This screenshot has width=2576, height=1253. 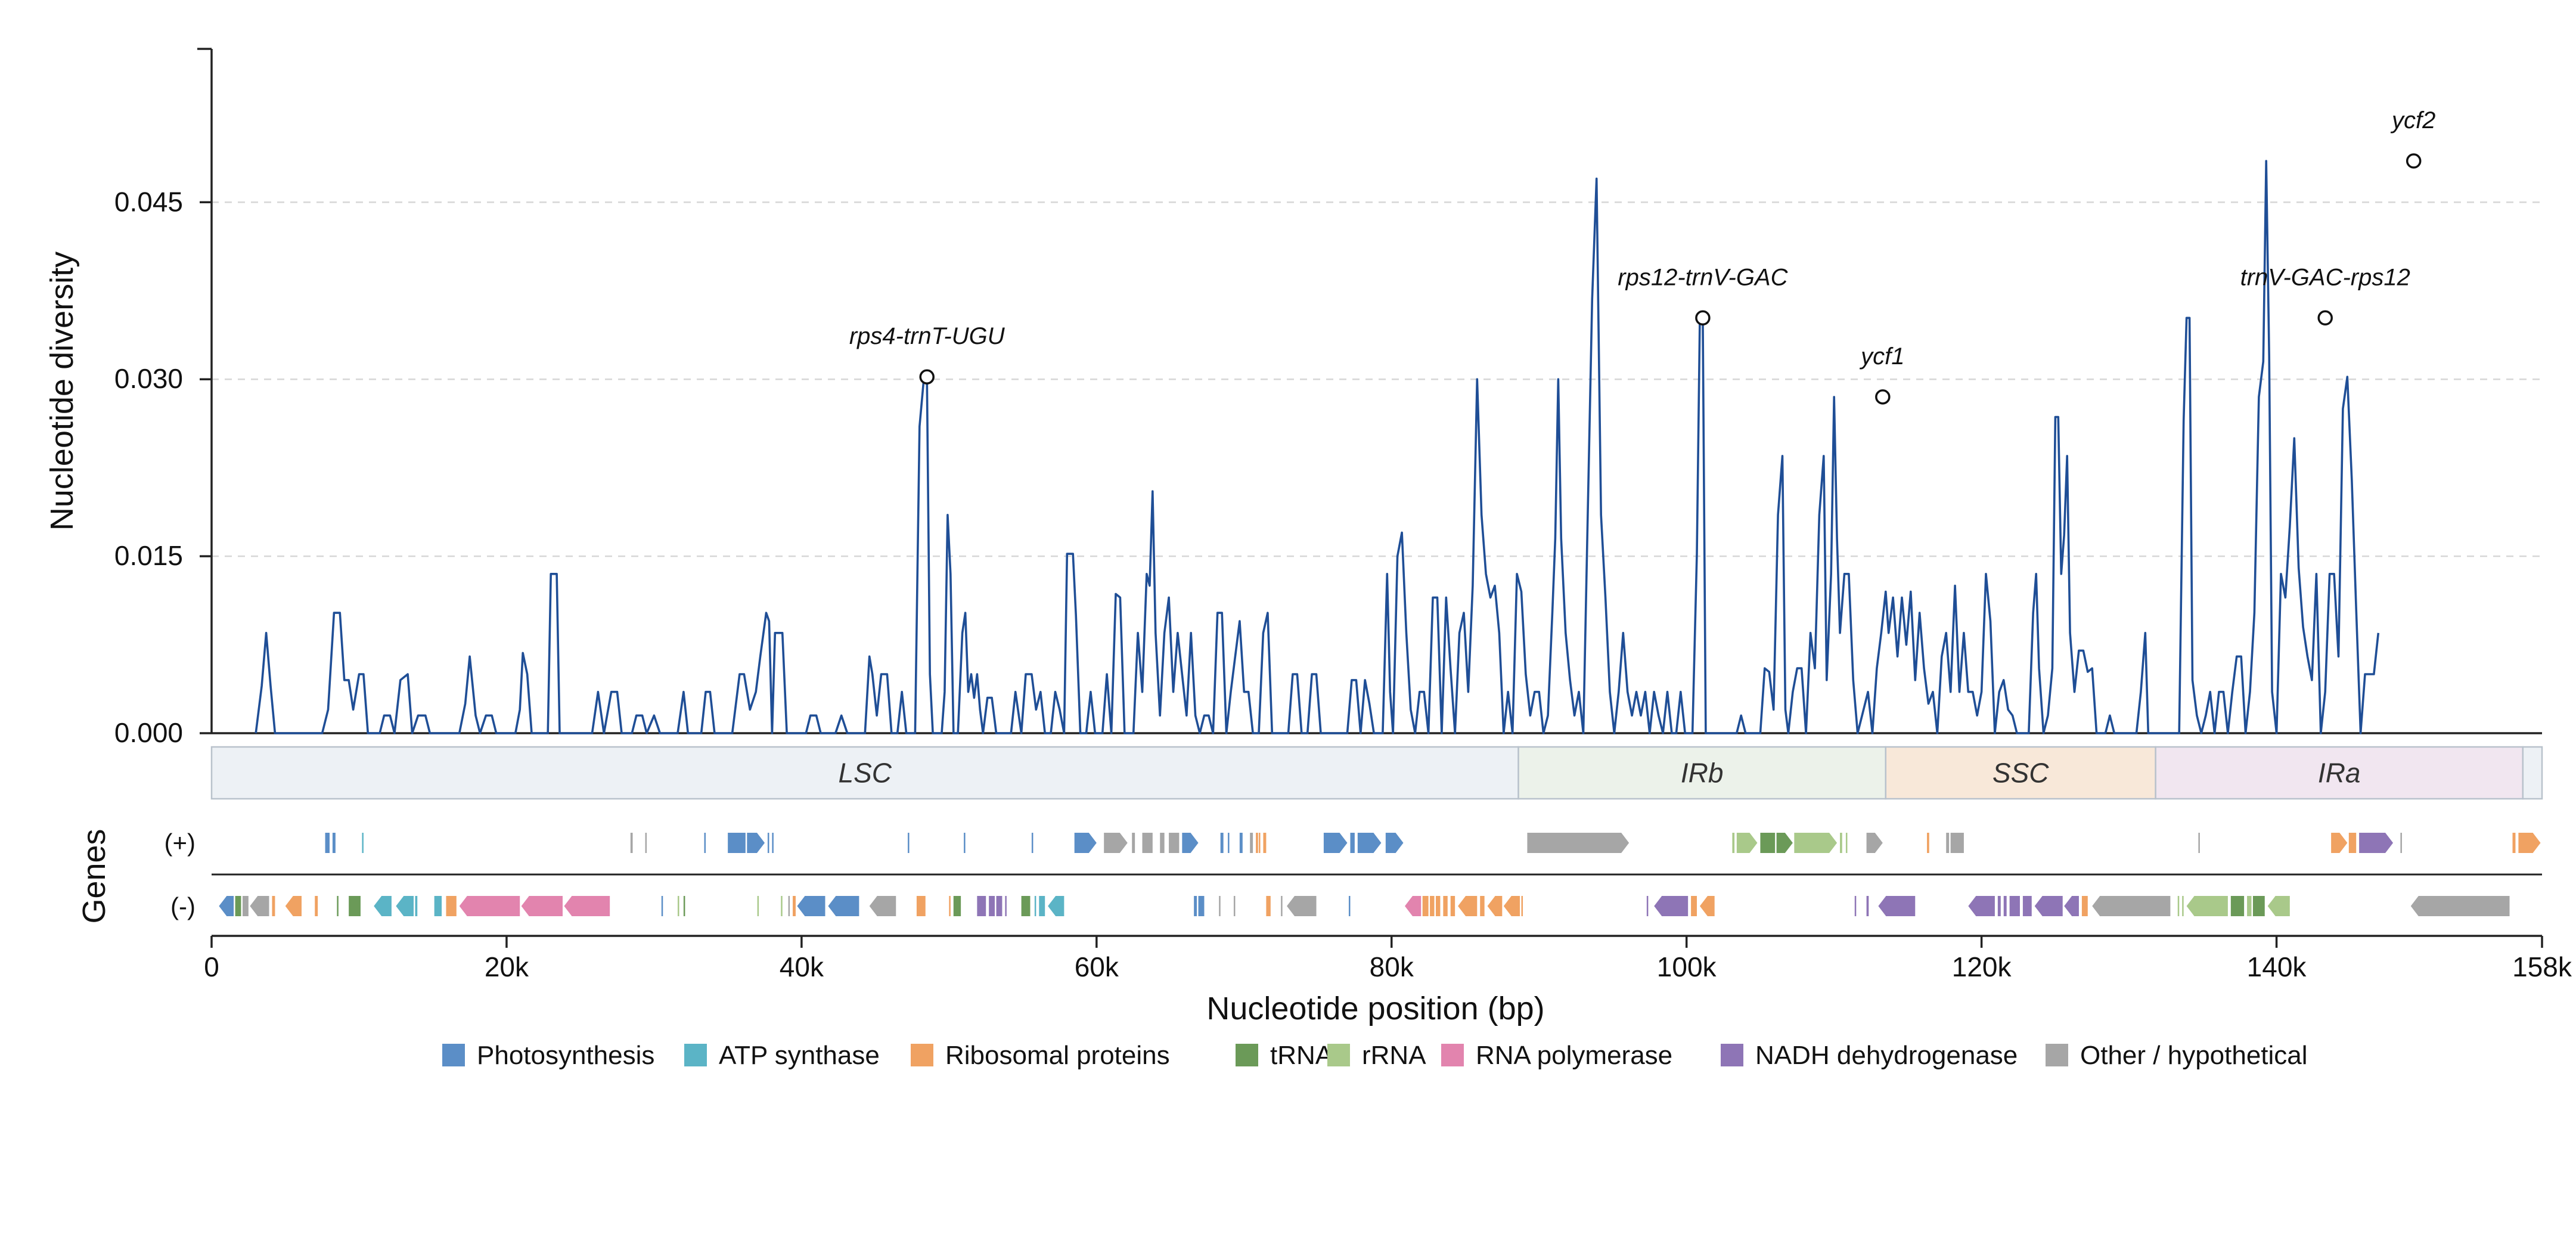 What do you see at coordinates (799, 1055) in the screenshot?
I see `legend-label: ATP synthase` at bounding box center [799, 1055].